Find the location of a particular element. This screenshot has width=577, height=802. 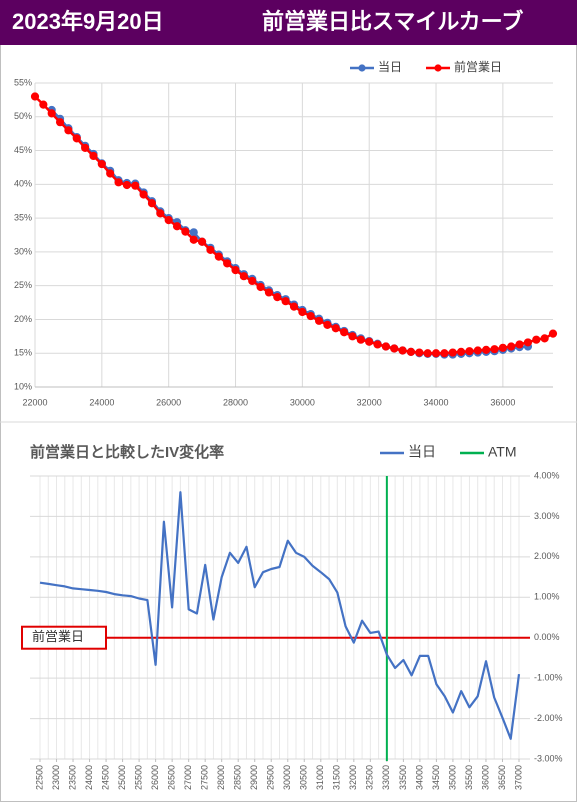

y-tick-label: 1.00% is located at coordinates (547, 597).